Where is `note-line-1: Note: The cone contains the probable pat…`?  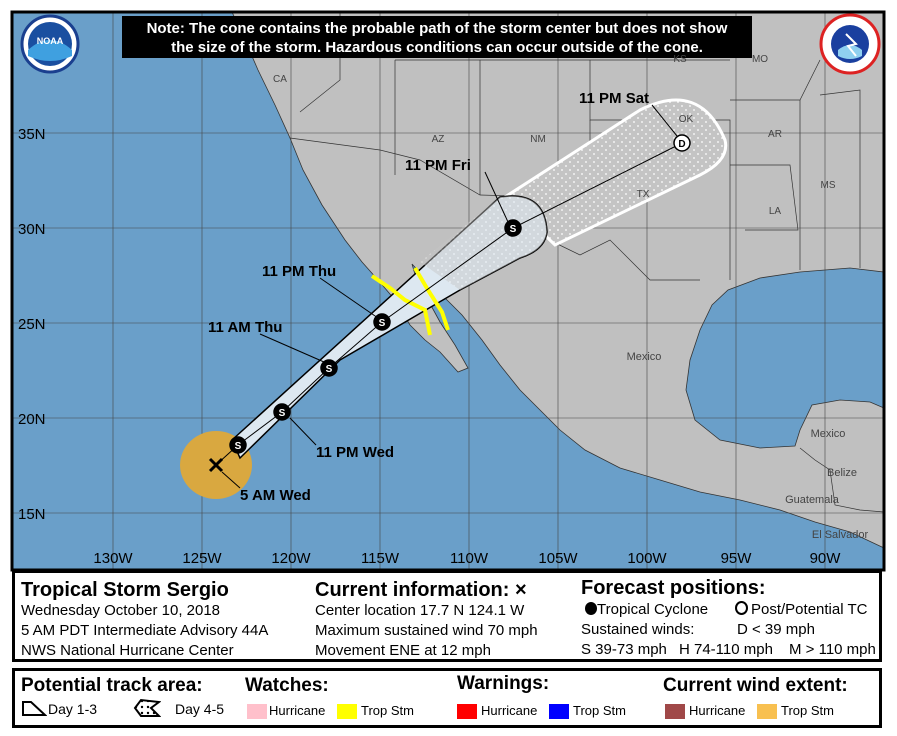
note-line-1: Note: The cone contains the probable pat… is located at coordinates (437, 28).